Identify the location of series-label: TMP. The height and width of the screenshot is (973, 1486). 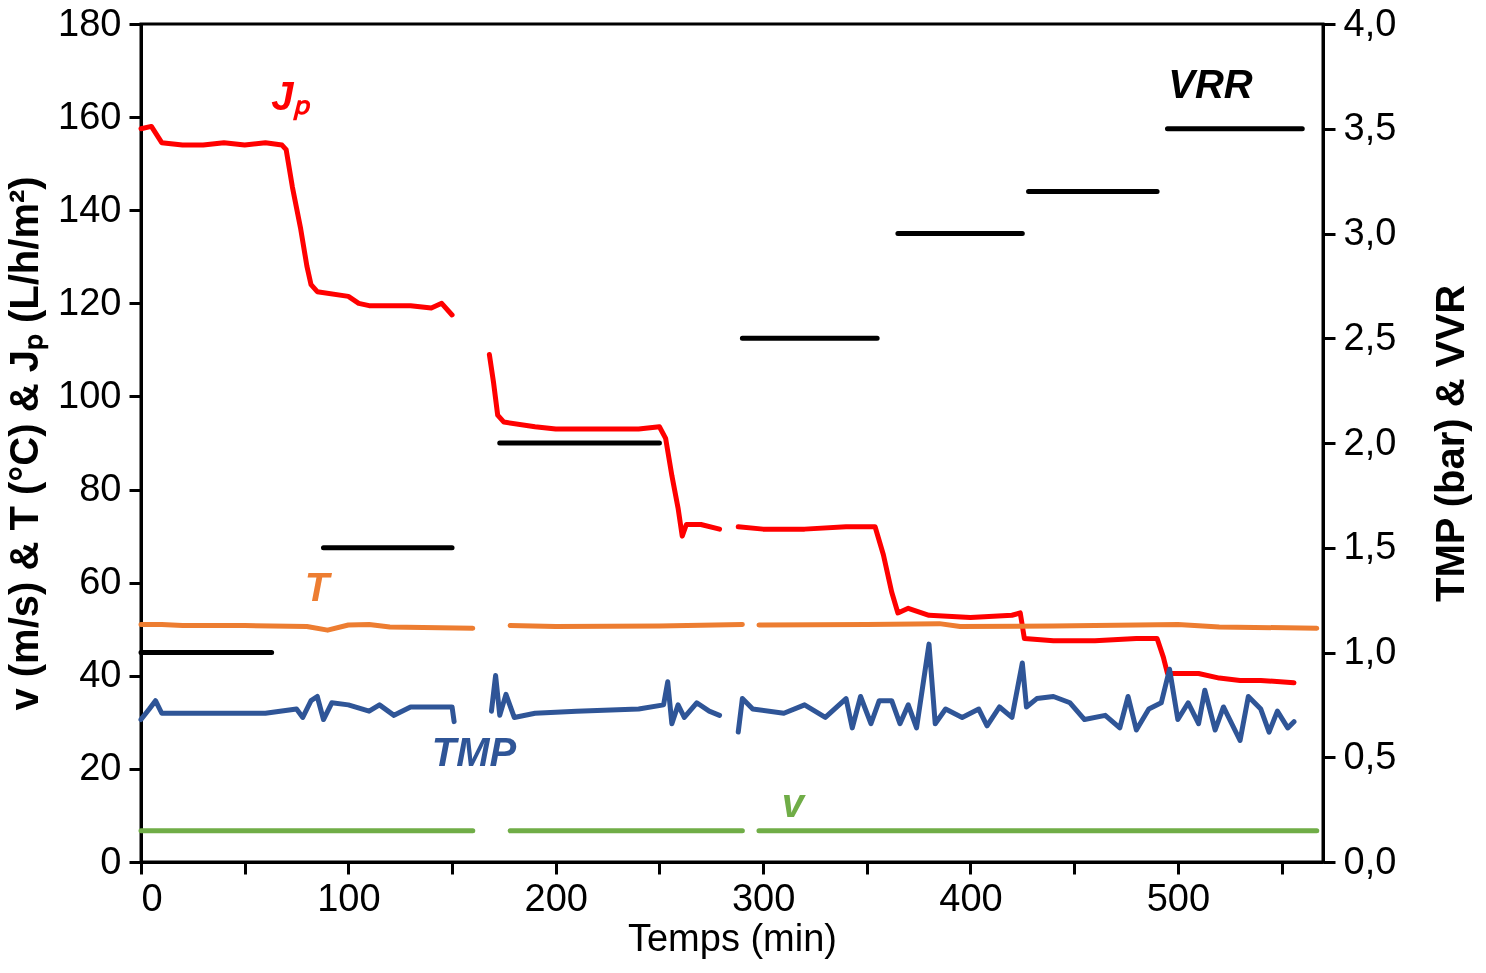
(474, 751).